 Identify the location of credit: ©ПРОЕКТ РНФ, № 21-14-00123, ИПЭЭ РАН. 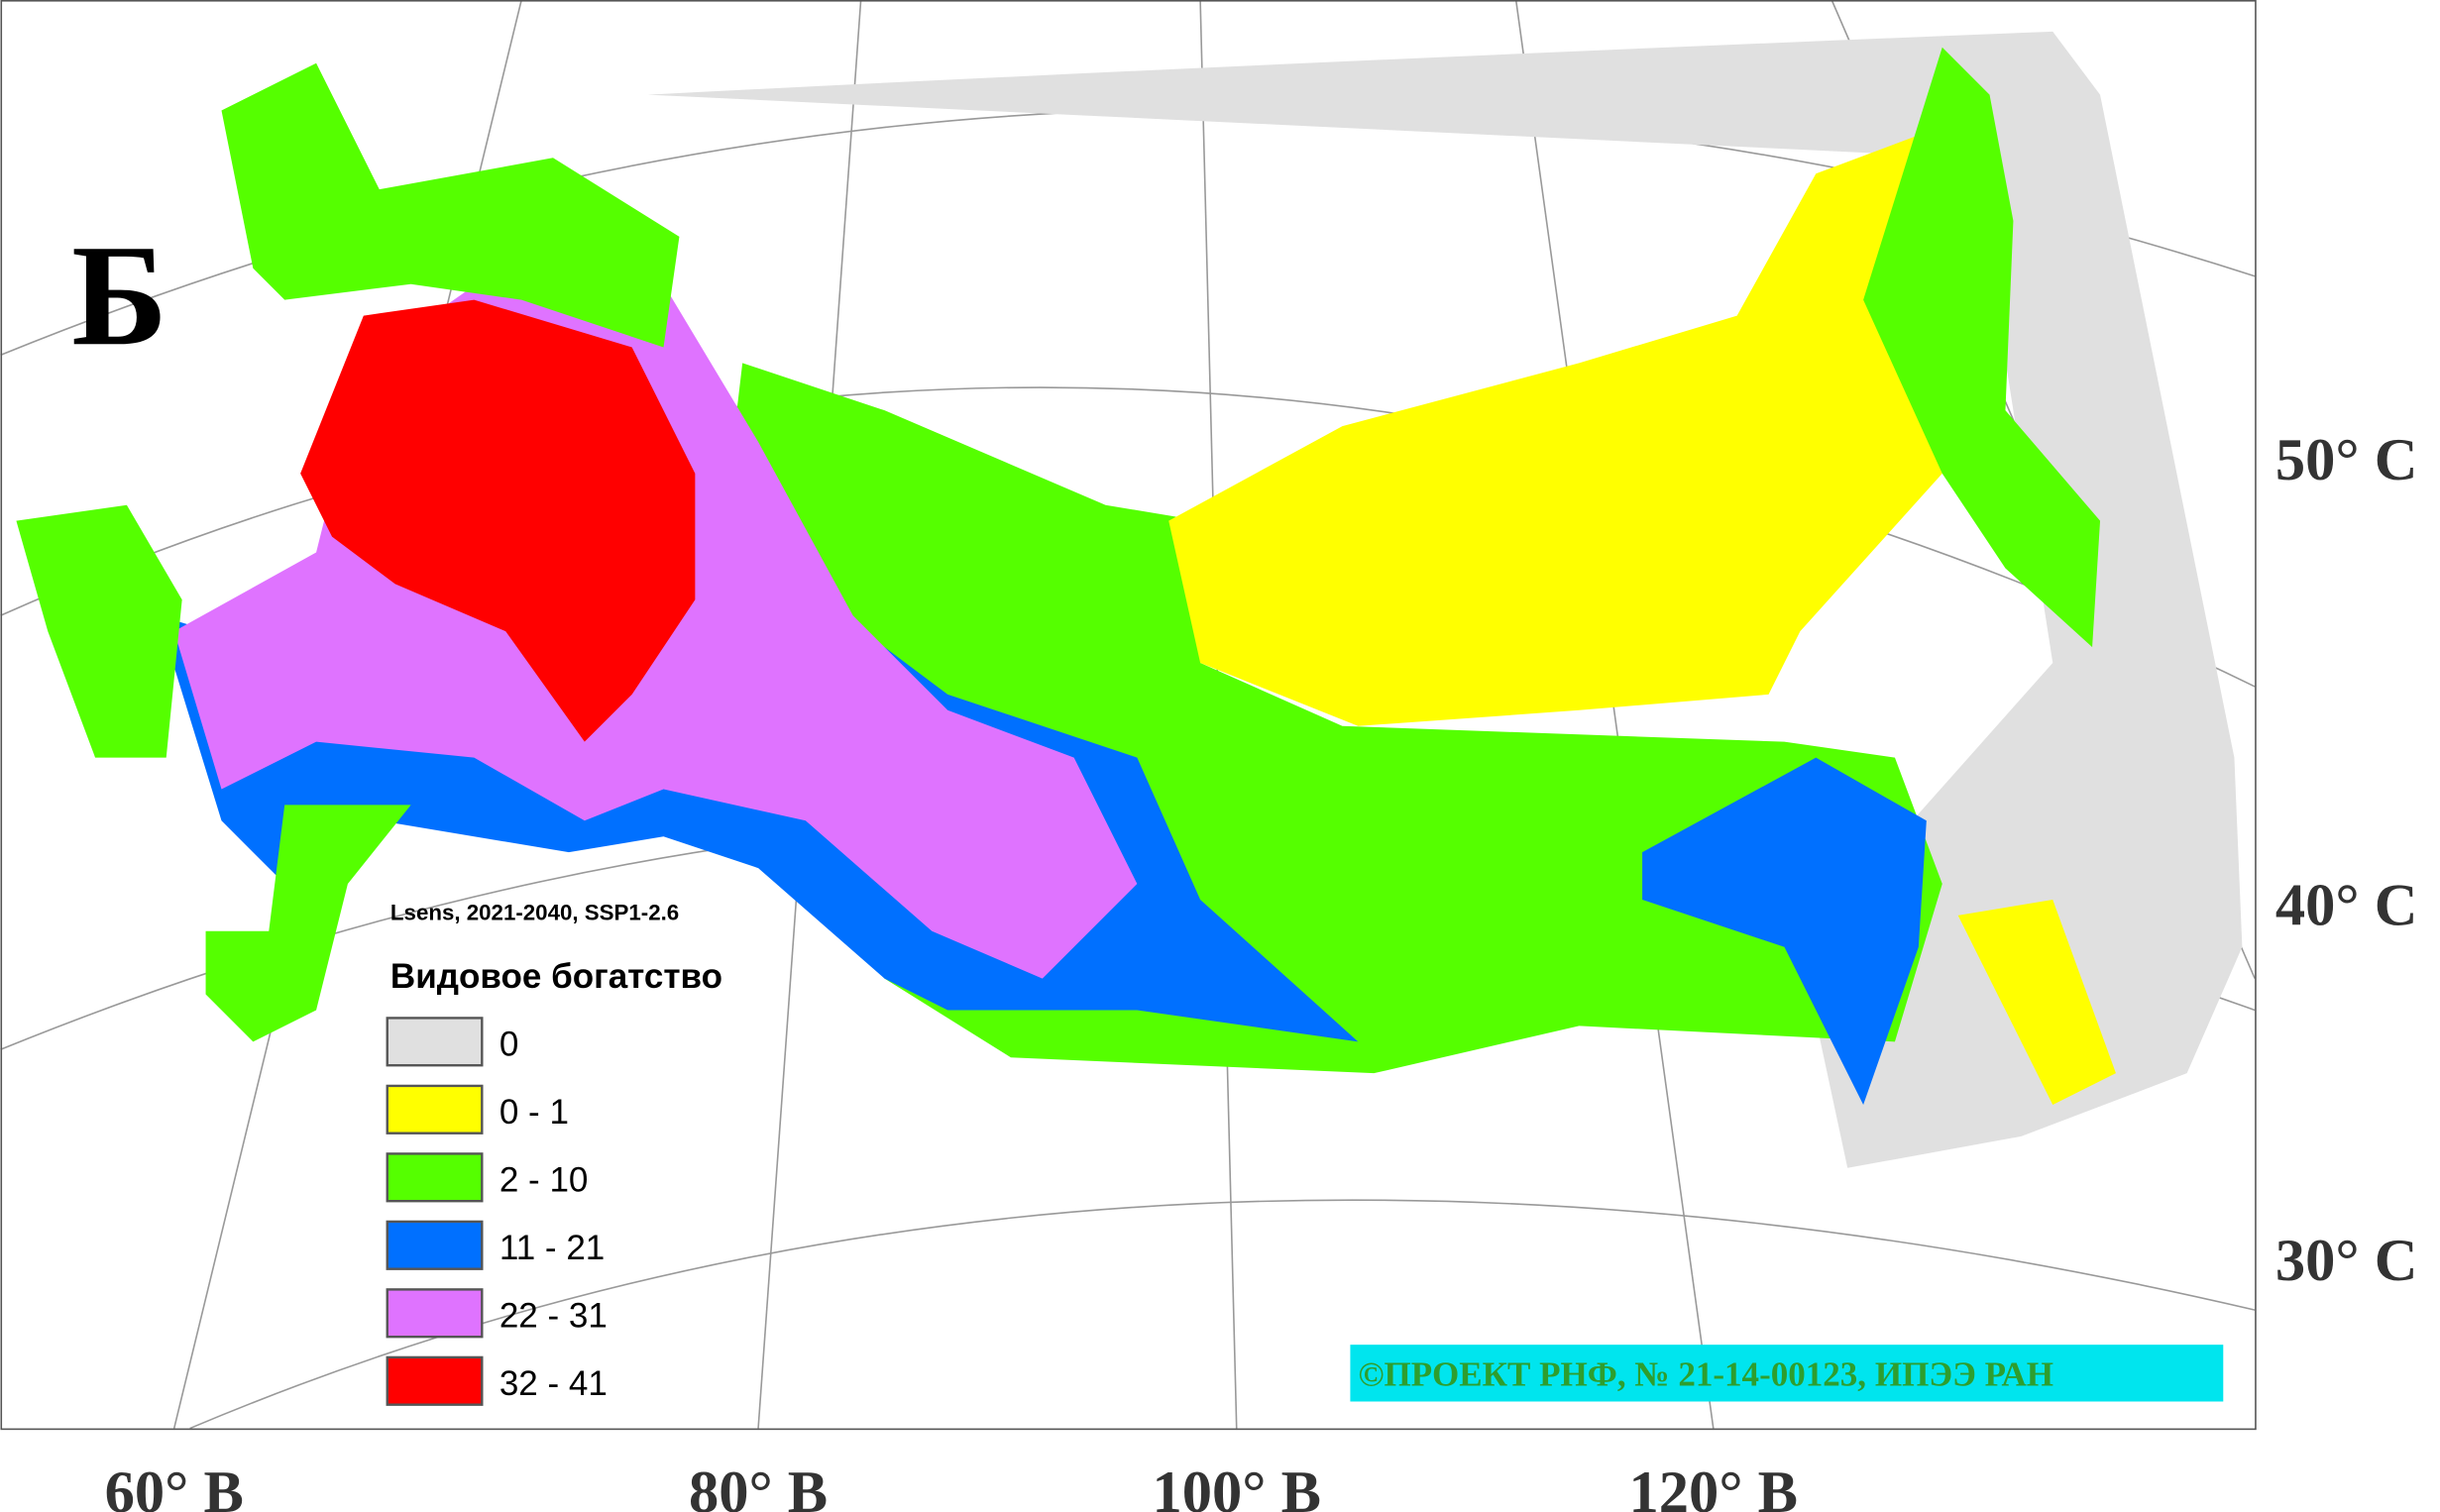
(1706, 1375).